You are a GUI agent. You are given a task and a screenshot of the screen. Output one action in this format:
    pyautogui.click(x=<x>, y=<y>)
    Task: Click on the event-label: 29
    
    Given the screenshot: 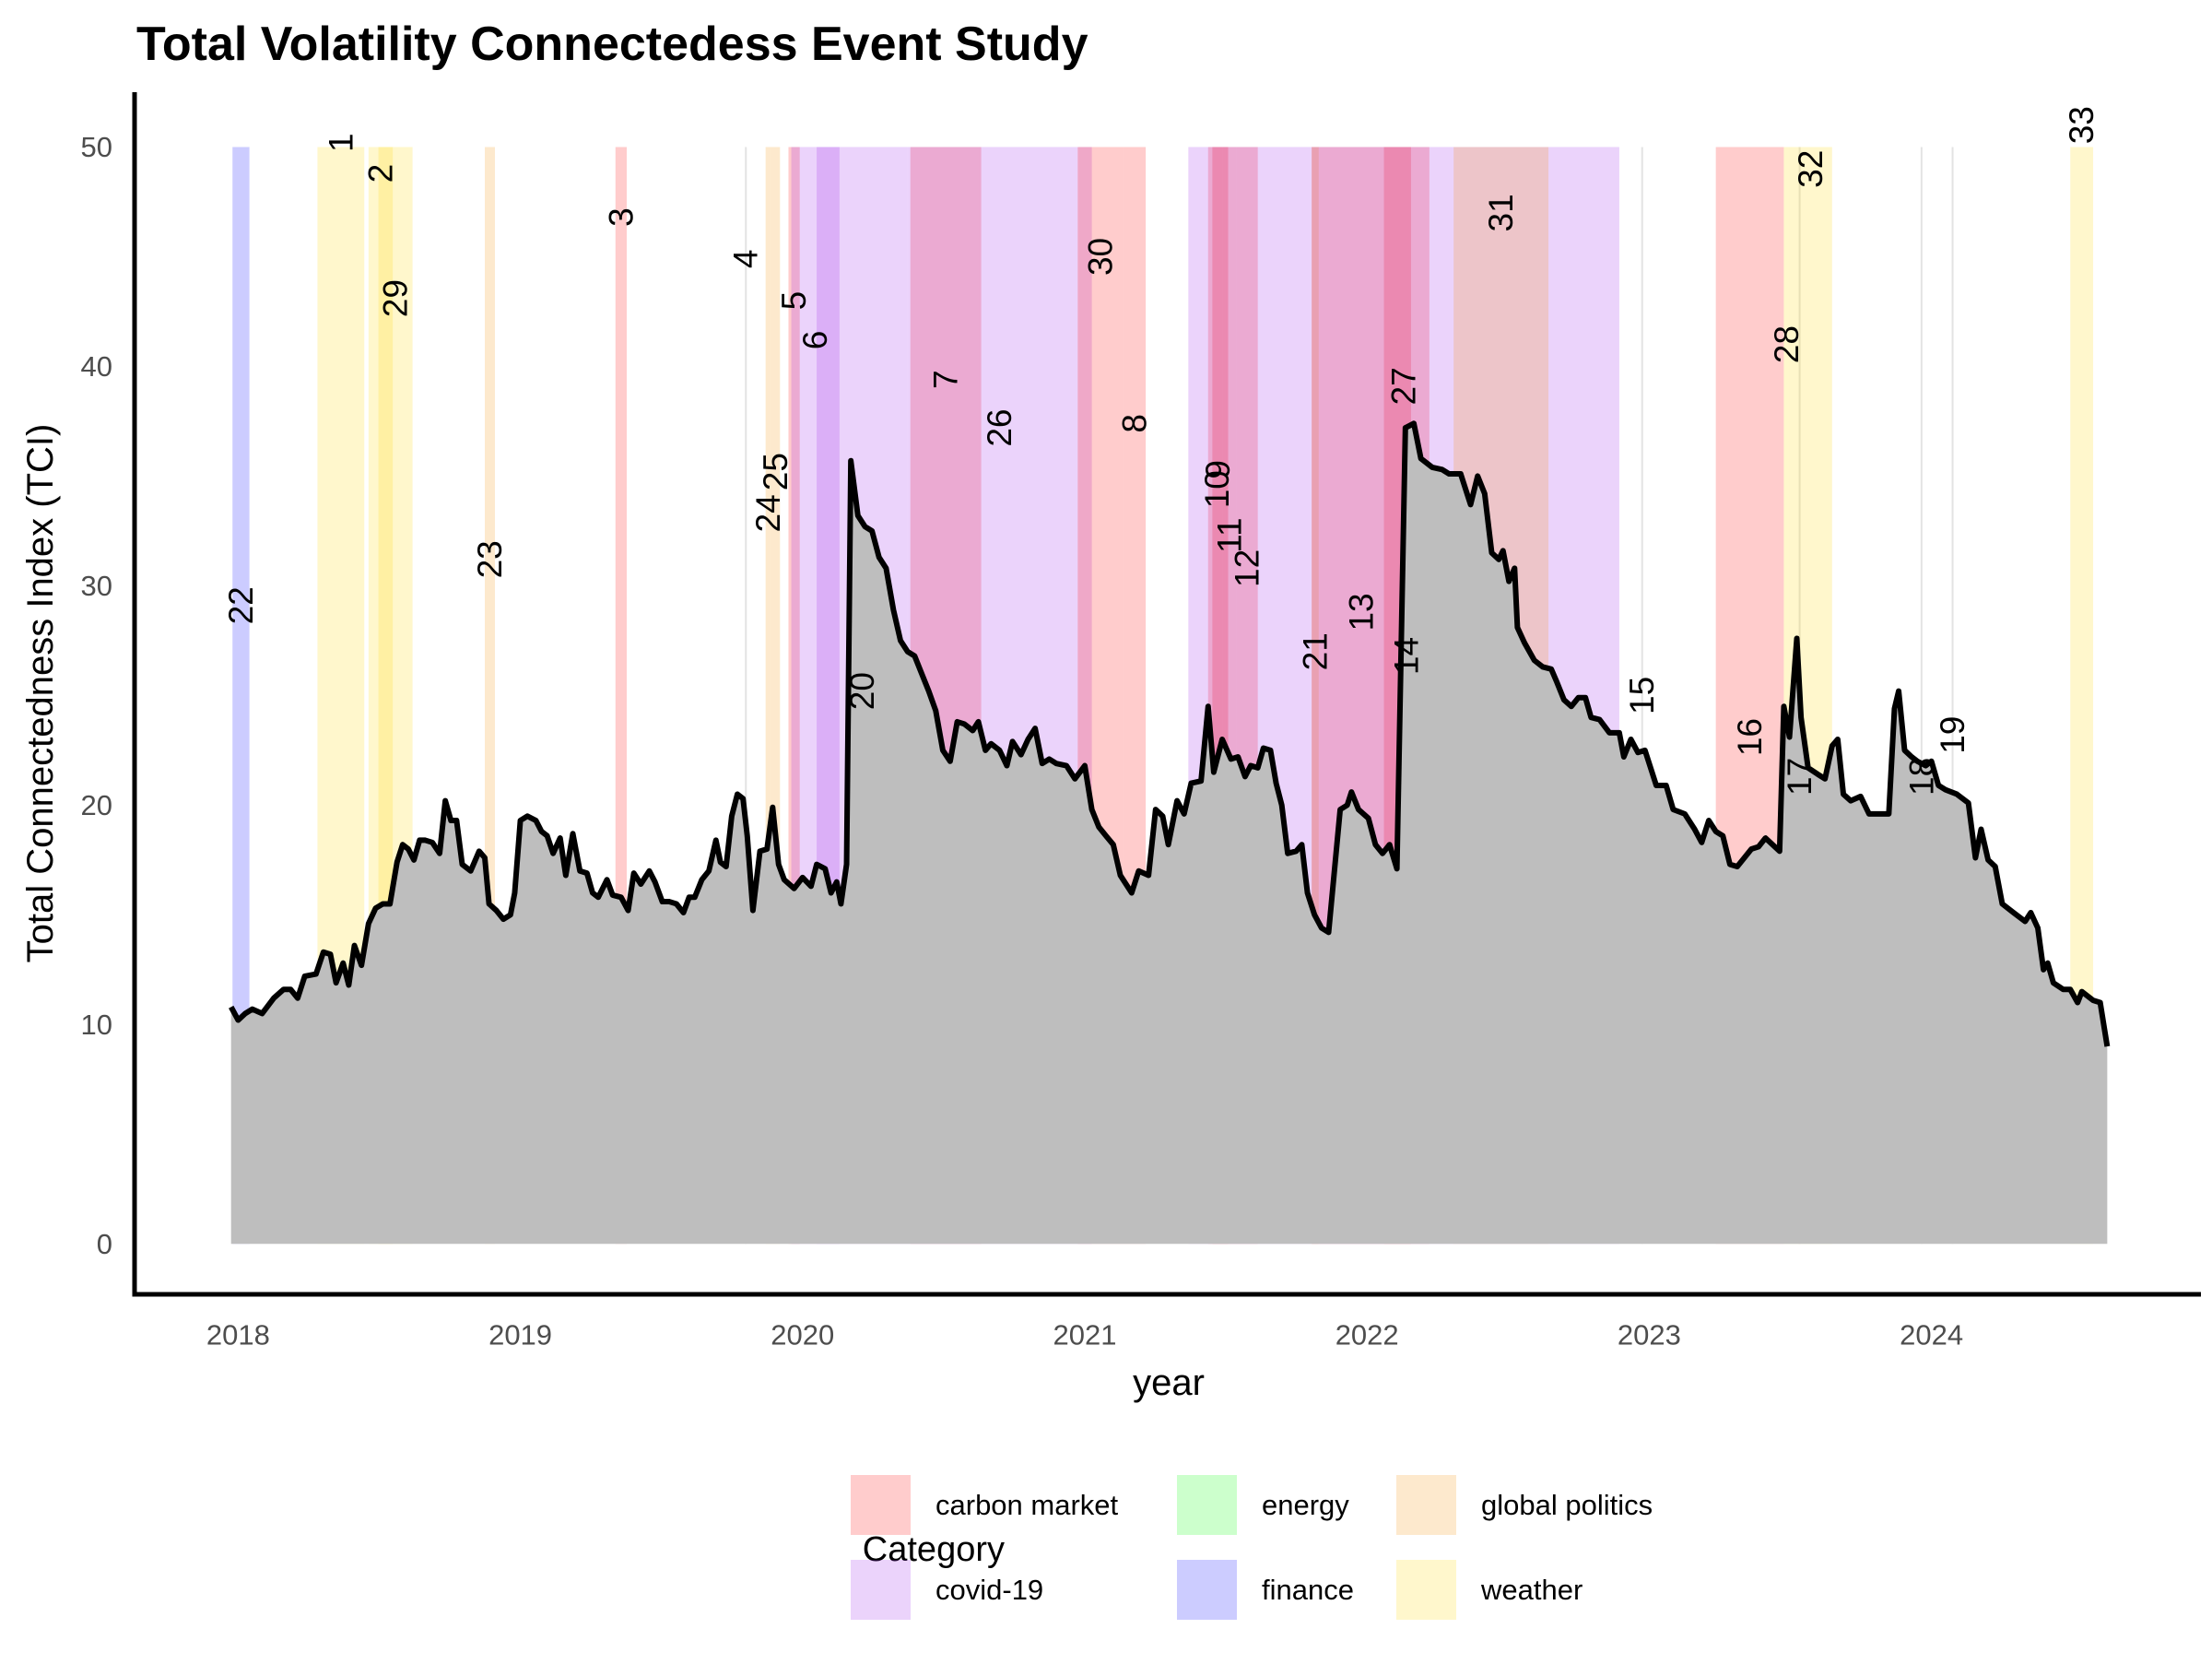 What is the action you would take?
    pyautogui.click(x=396, y=298)
    